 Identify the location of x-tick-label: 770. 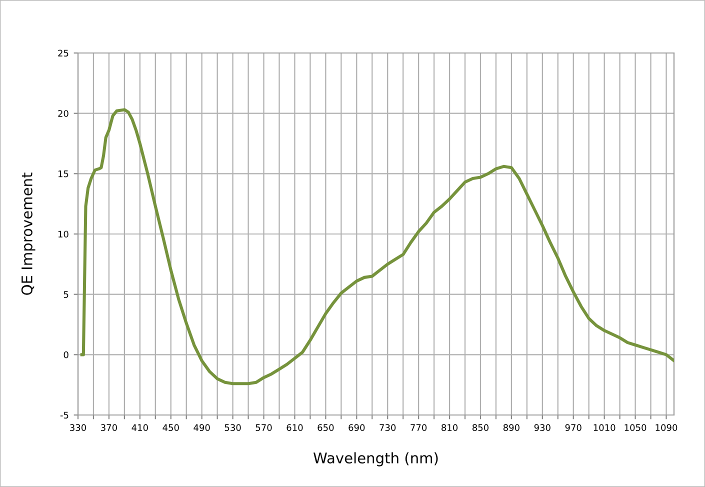
(418, 428).